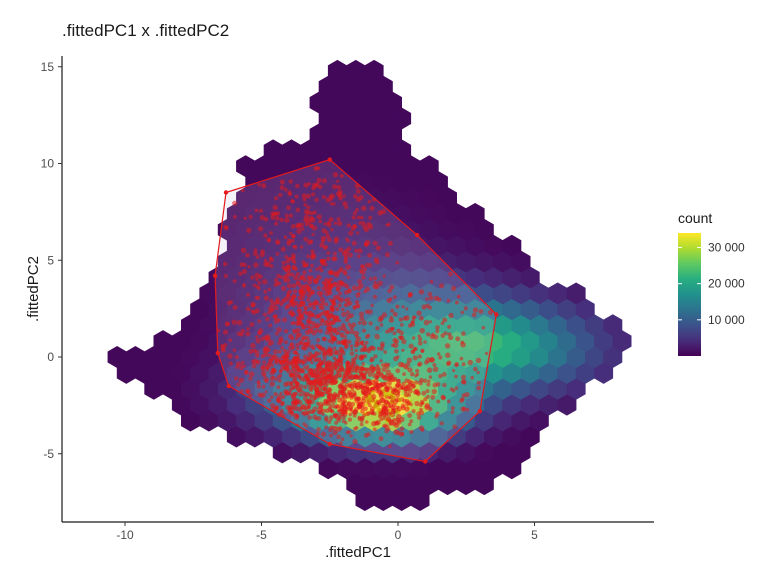  I want to click on hexbin-cell, so click(512, 245).